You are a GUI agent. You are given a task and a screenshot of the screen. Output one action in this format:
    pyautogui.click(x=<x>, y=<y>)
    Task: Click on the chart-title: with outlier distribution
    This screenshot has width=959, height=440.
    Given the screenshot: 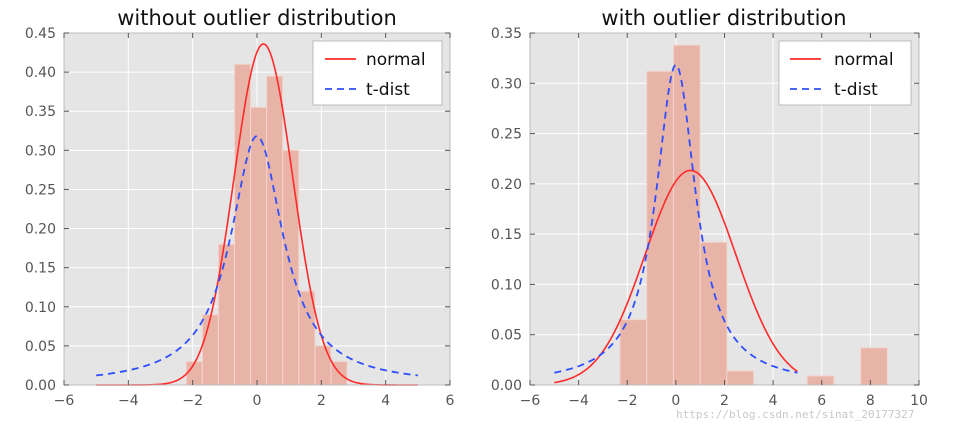 What is the action you would take?
    pyautogui.click(x=723, y=18)
    